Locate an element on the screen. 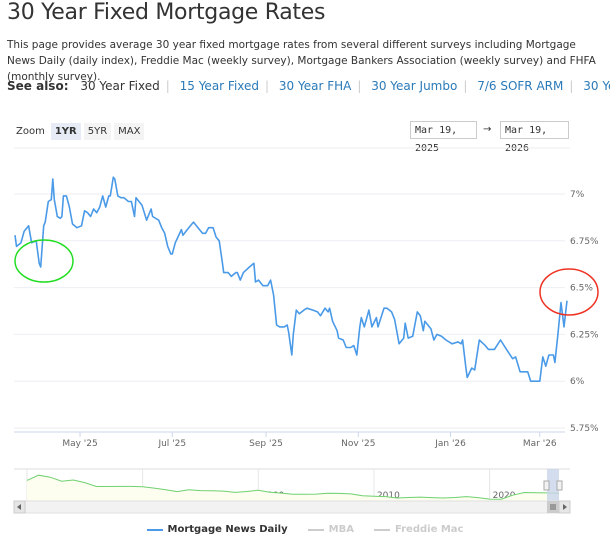 The width and height of the screenshot is (610, 541). see-also-30-year-jumbo: 30 Year Jumbo is located at coordinates (414, 86).